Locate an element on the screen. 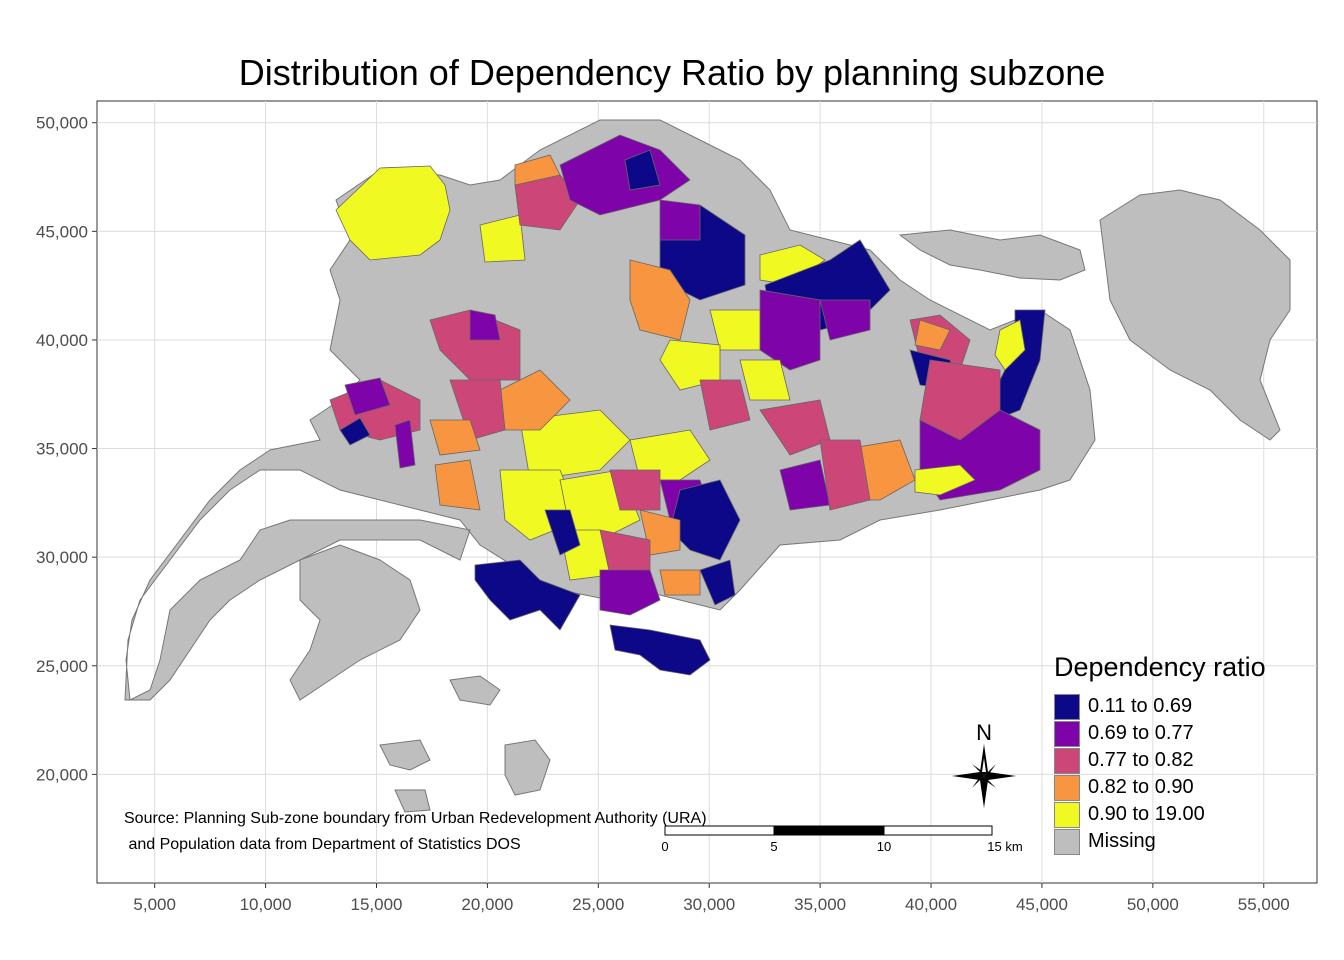 This screenshot has width=1344, height=960. subzone-jurong-west-purple is located at coordinates (367, 396).